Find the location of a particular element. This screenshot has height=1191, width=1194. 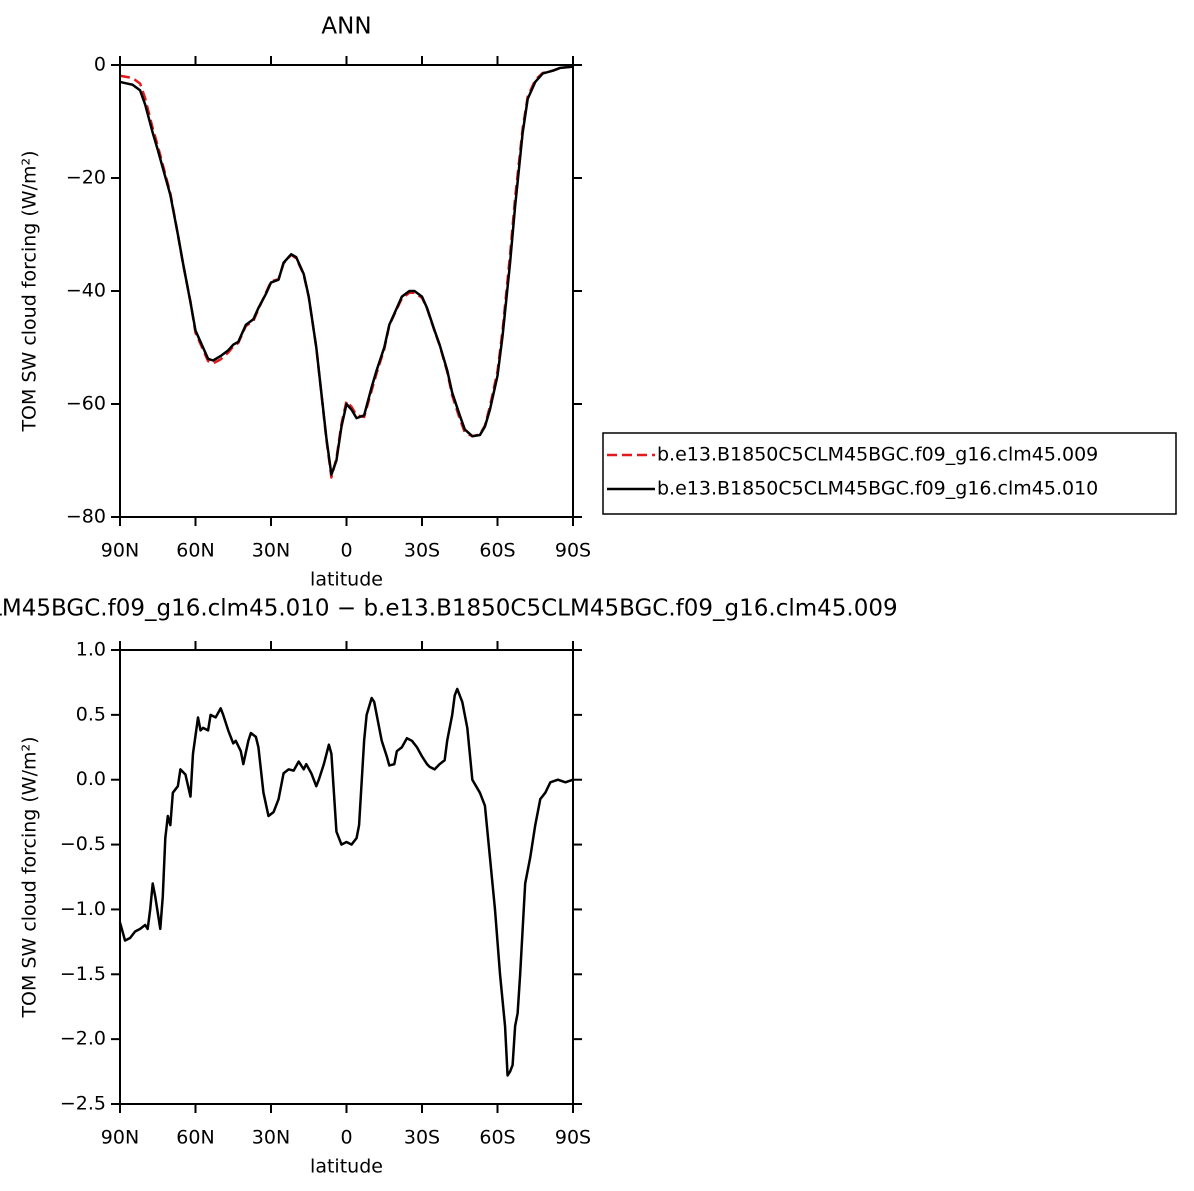

legend-label: b.e13.B1850C5CLM45BGC.f09_g16.clm45.009 is located at coordinates (877, 455).